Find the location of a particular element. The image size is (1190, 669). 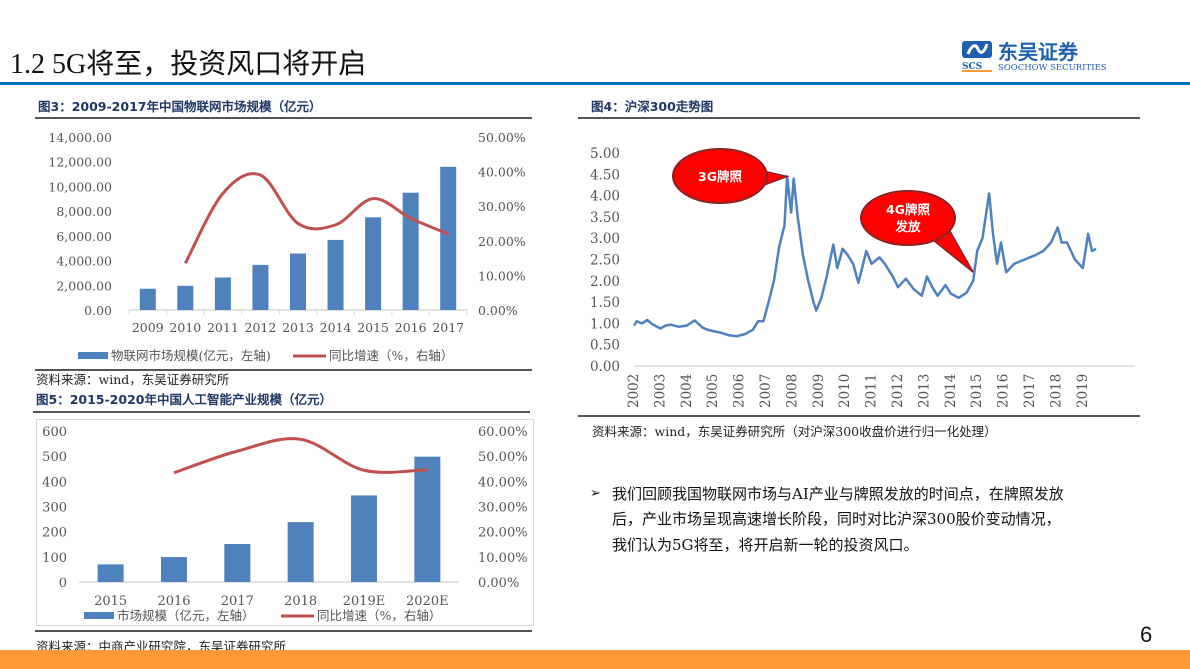

chart3-bottom-rule is located at coordinates (283, 370).